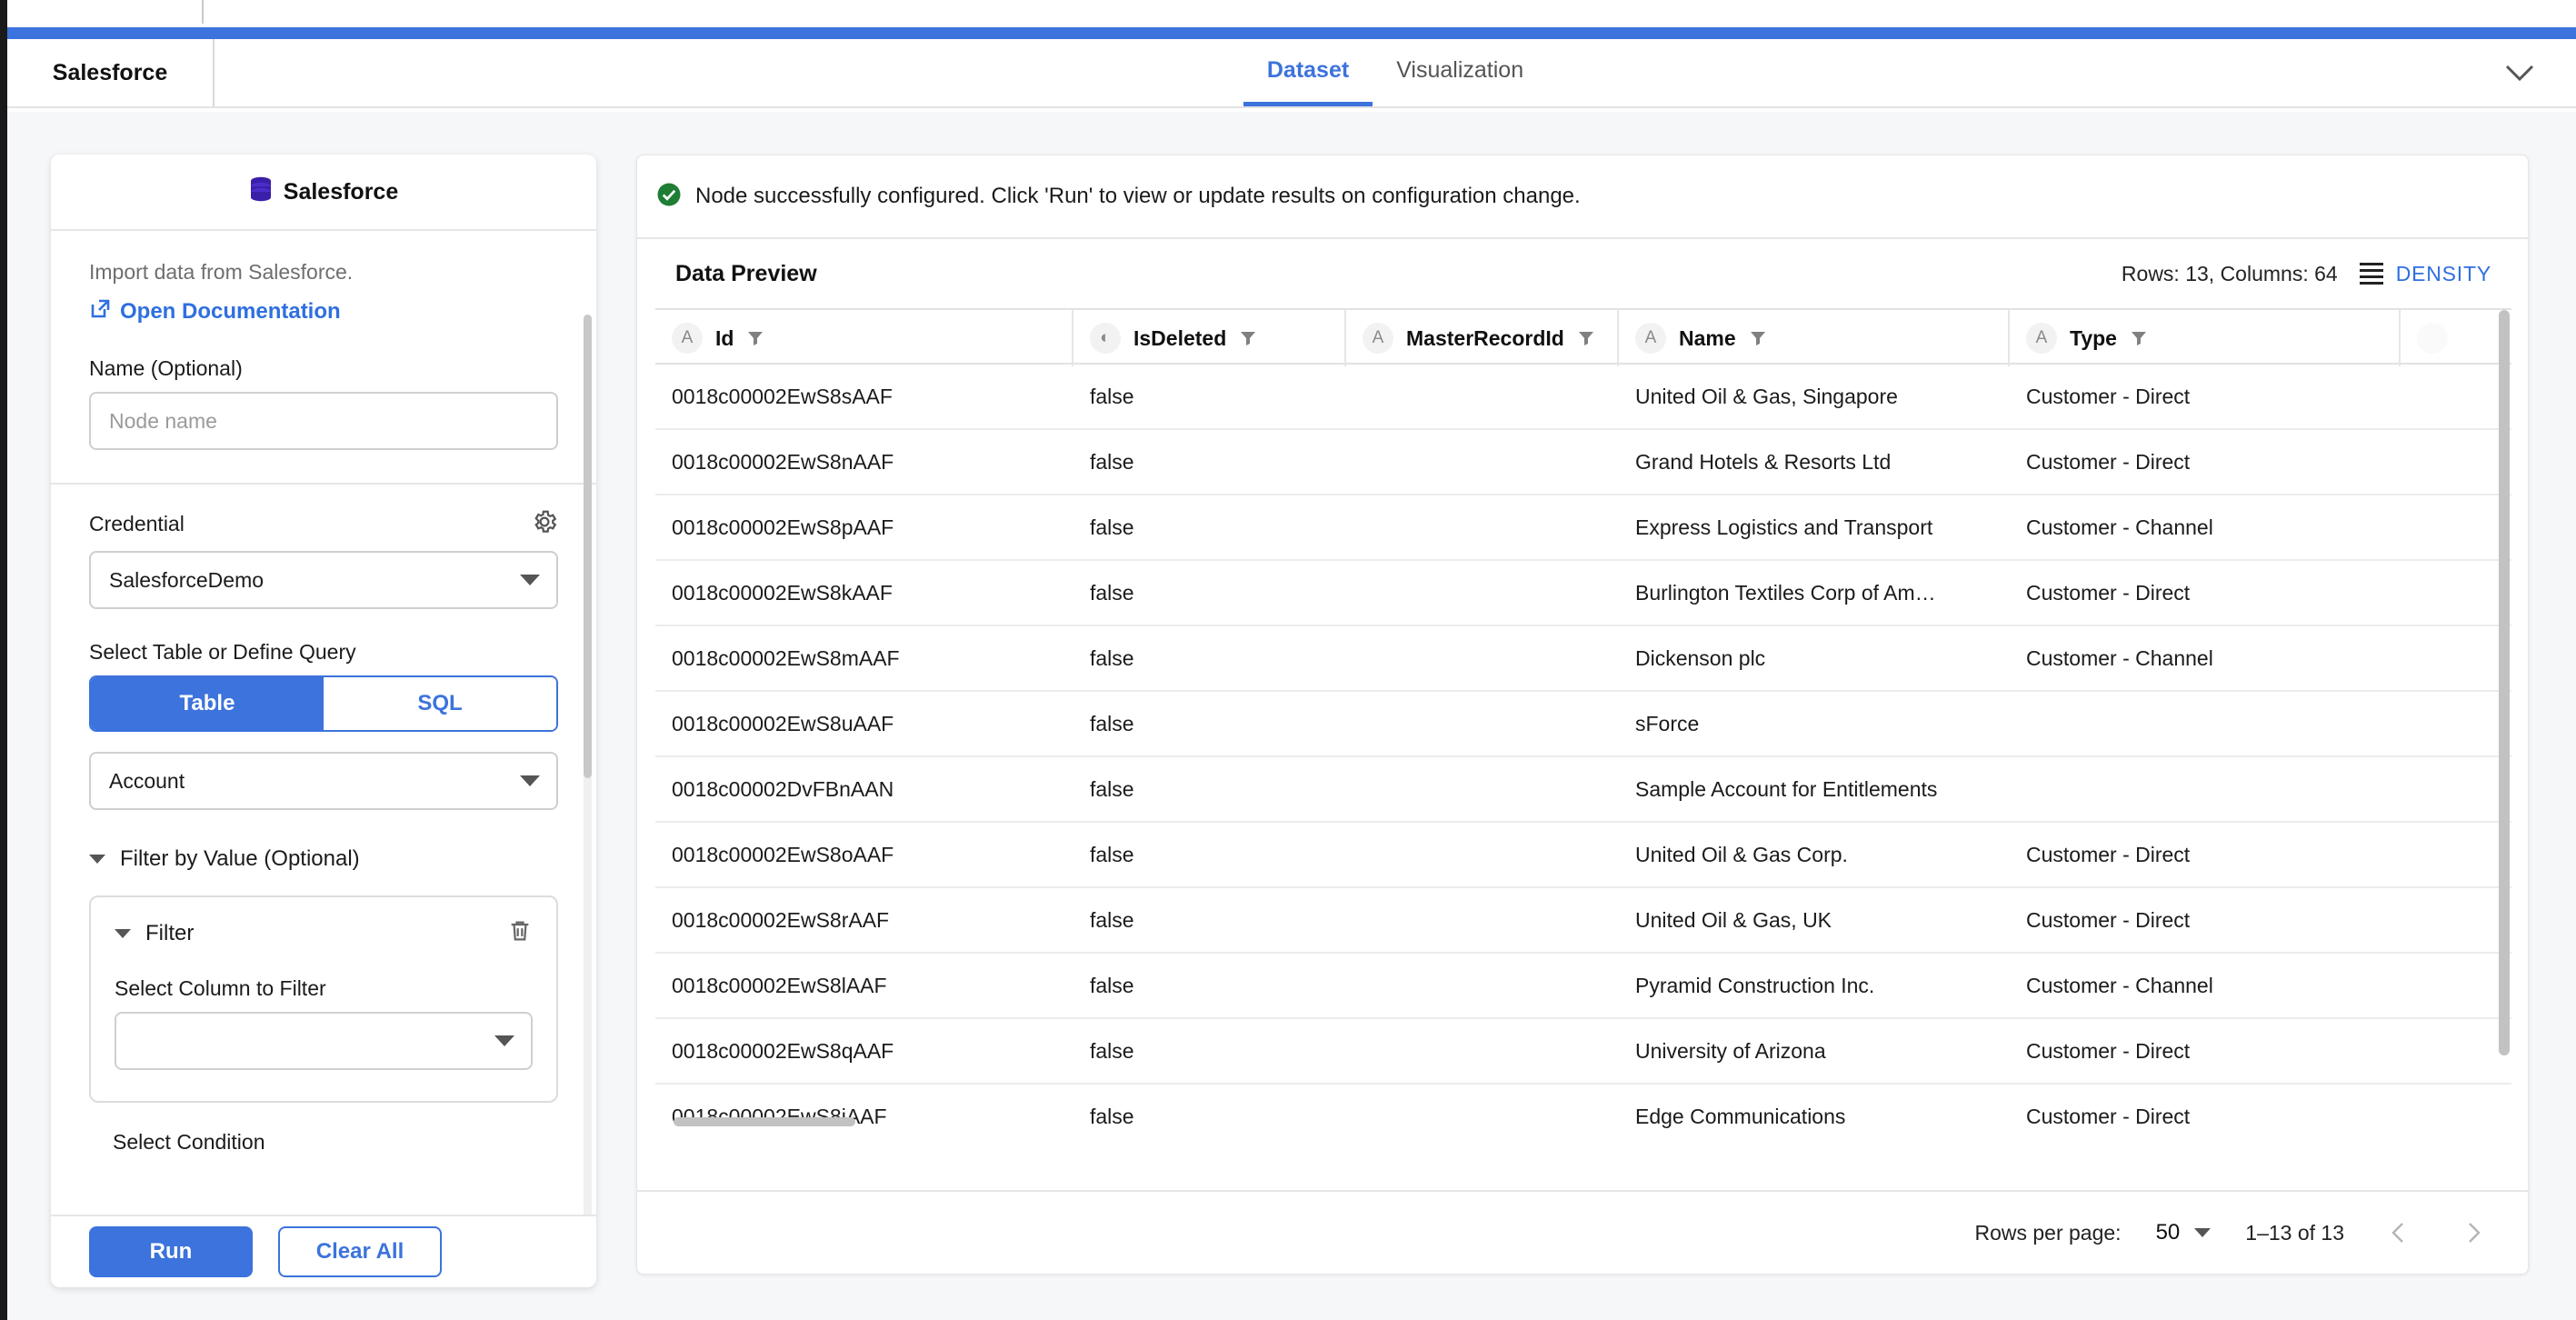 The image size is (2576, 1320). Describe the element at coordinates (1784, 527) in the screenshot. I see `table-cell-name: Express Logistics and Transport` at that location.